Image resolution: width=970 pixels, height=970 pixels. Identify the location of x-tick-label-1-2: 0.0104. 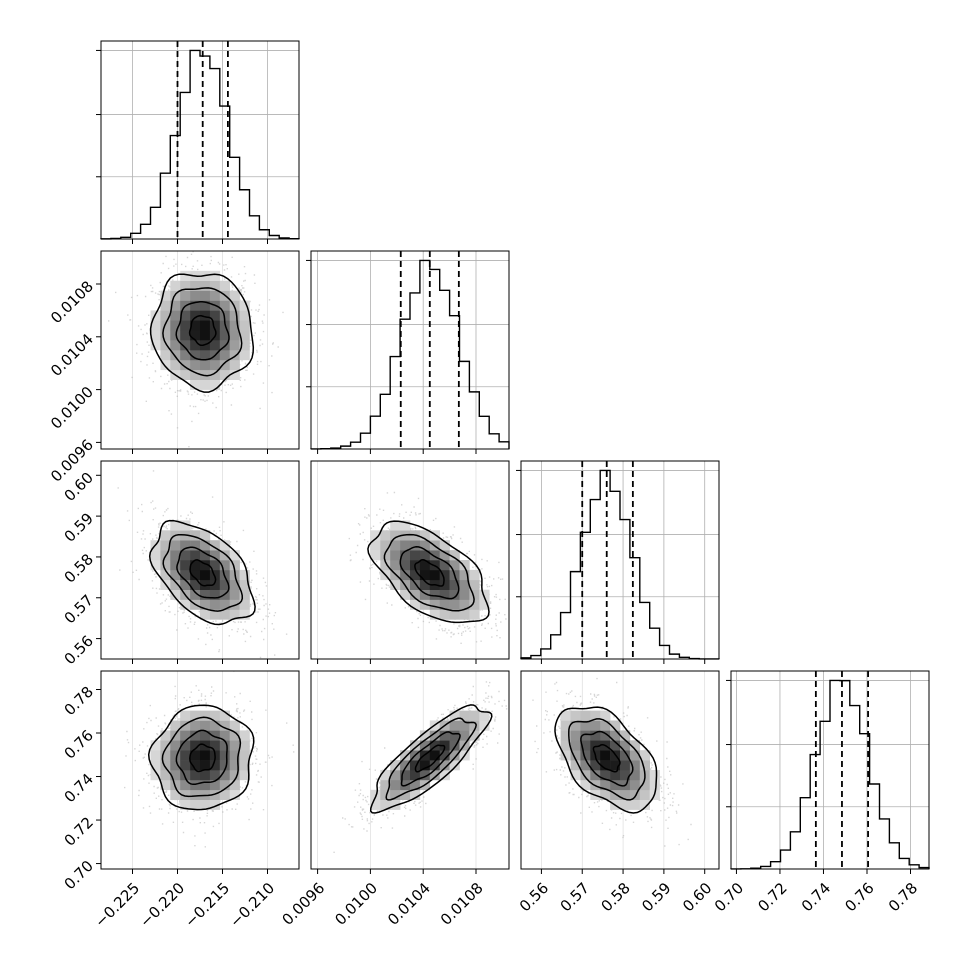
(409, 904).